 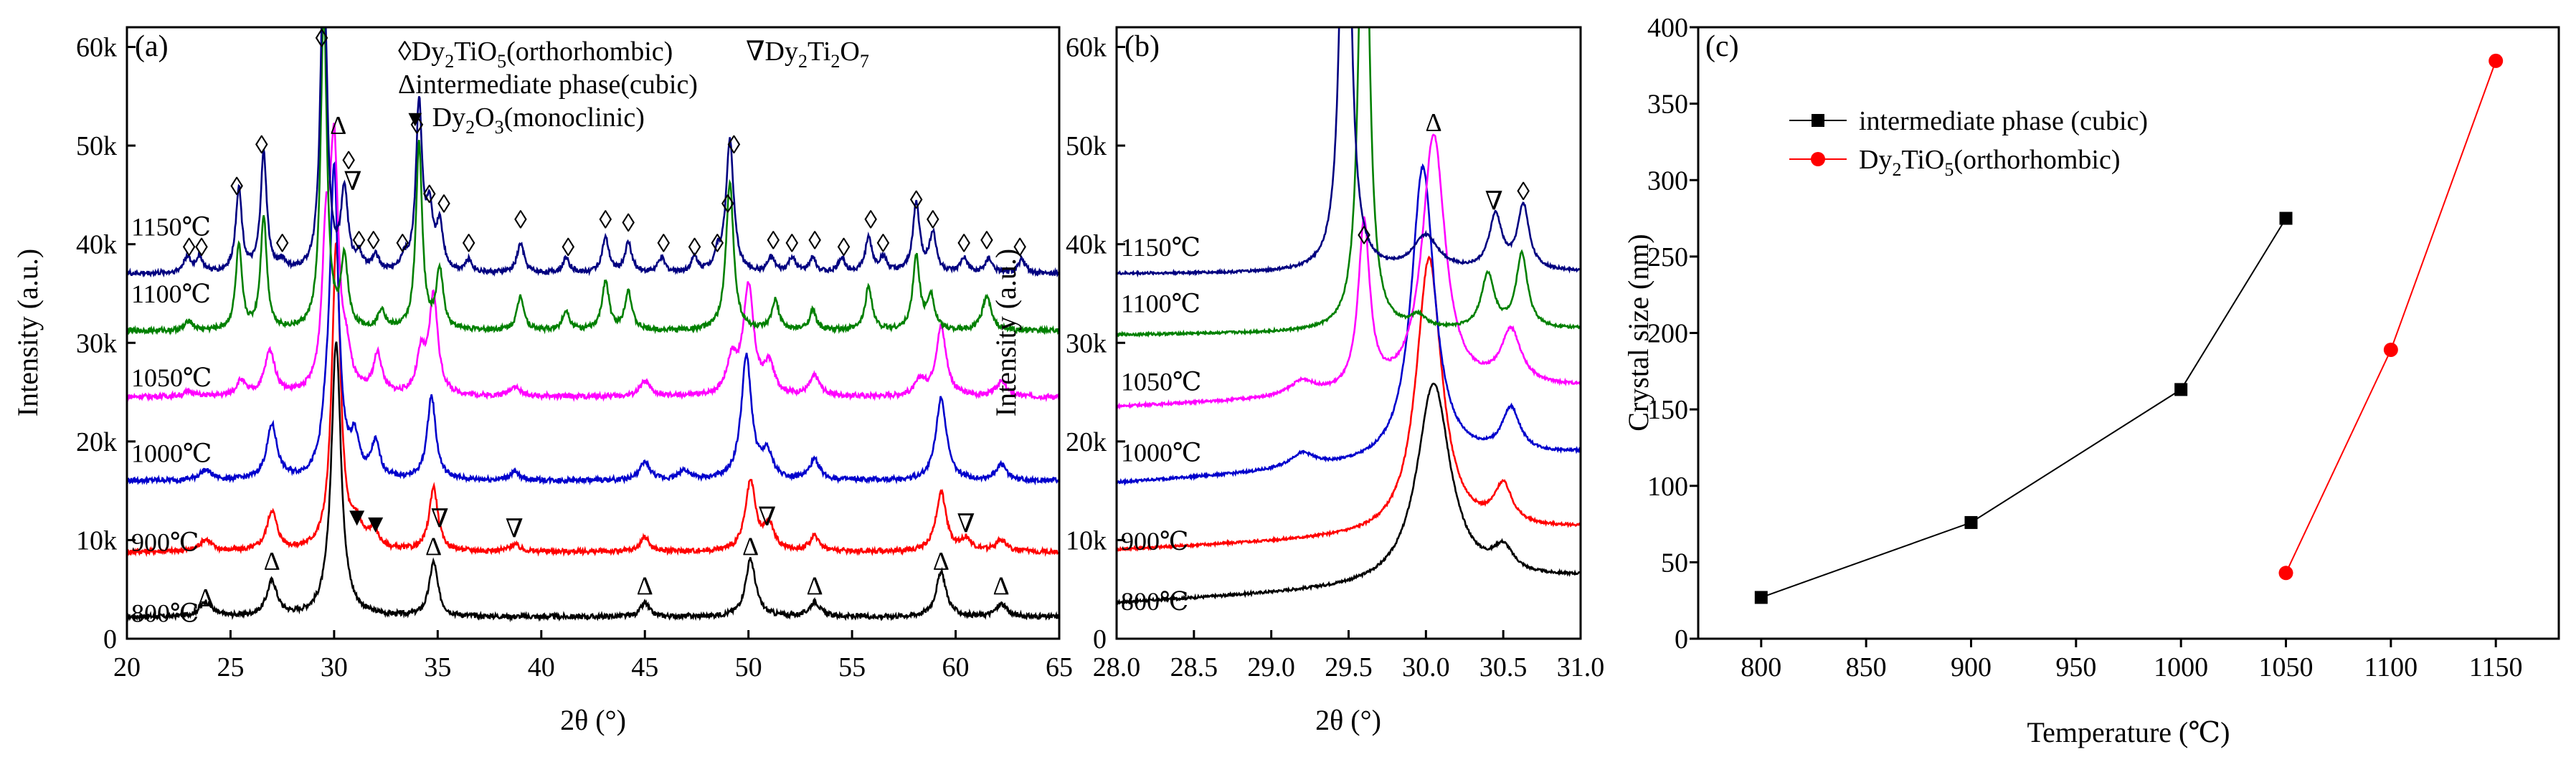 I want to click on legend-intermediate-phase-cubic: Δintermediate phase(cubic), so click(x=548, y=85).